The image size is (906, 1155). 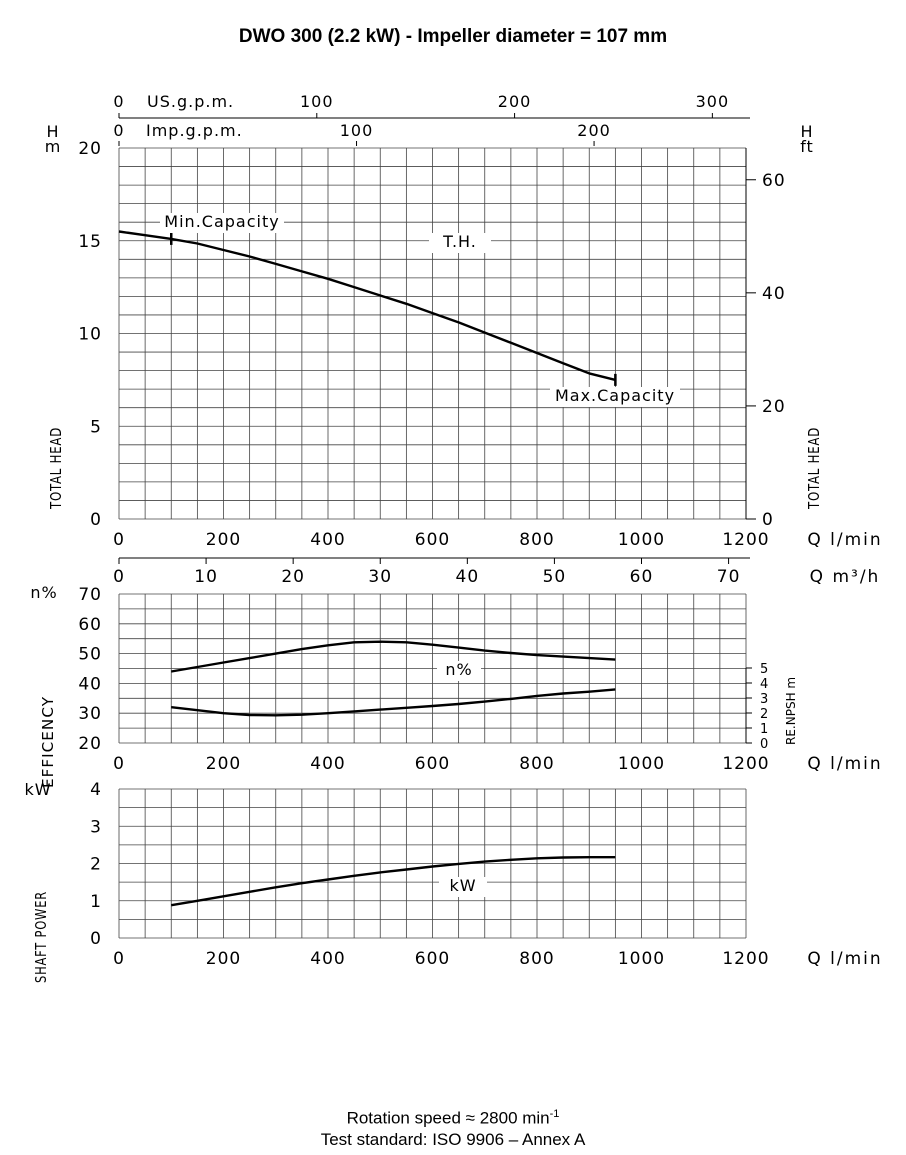 What do you see at coordinates (774, 181) in the screenshot?
I see `head-ft-tick-label: 60` at bounding box center [774, 181].